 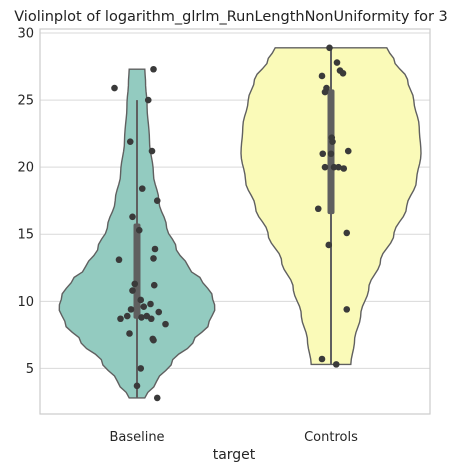 What do you see at coordinates (25, 168) in the screenshot?
I see `y-tick-label: 20` at bounding box center [25, 168].